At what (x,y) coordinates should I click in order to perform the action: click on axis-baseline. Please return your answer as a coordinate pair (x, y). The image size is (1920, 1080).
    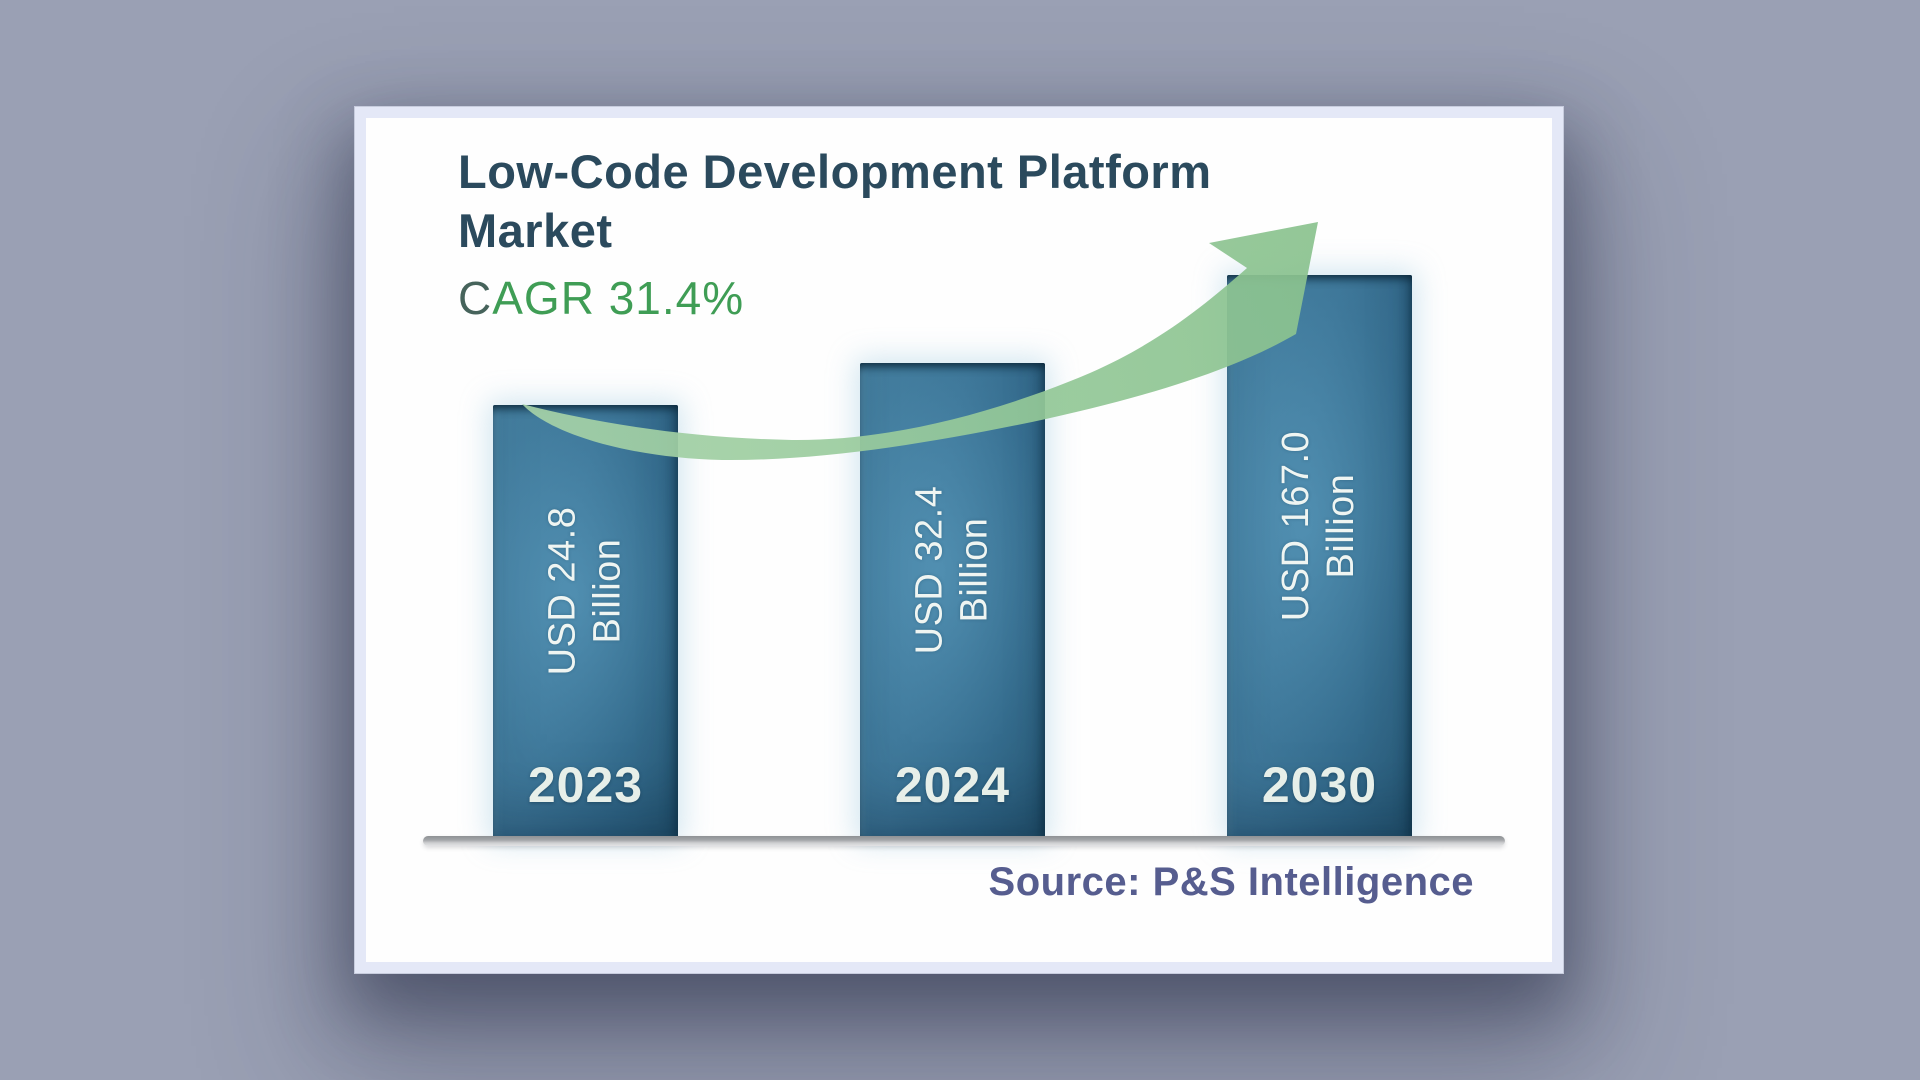
    Looking at the image, I should click on (964, 841).